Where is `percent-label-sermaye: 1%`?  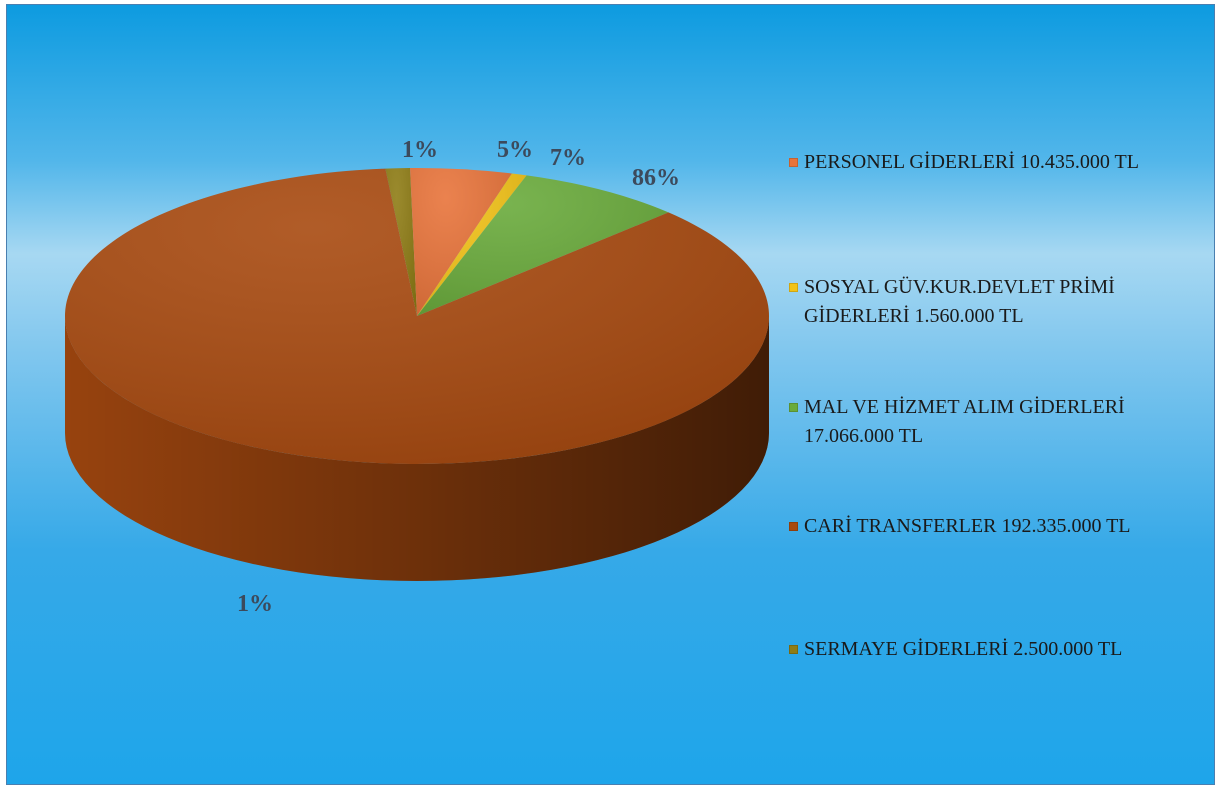 percent-label-sermaye: 1% is located at coordinates (255, 604).